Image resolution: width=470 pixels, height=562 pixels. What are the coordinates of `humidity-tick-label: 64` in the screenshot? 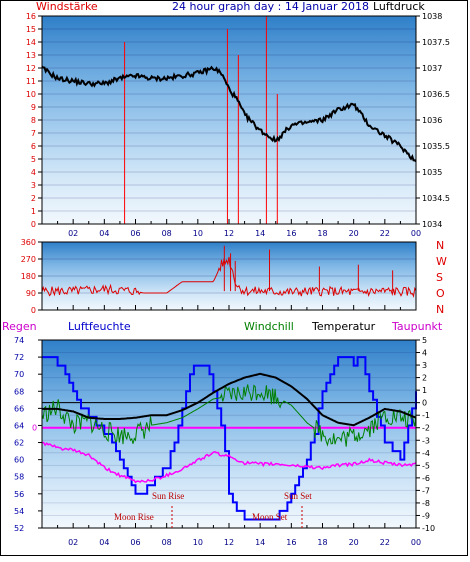 It's located at (19, 425).